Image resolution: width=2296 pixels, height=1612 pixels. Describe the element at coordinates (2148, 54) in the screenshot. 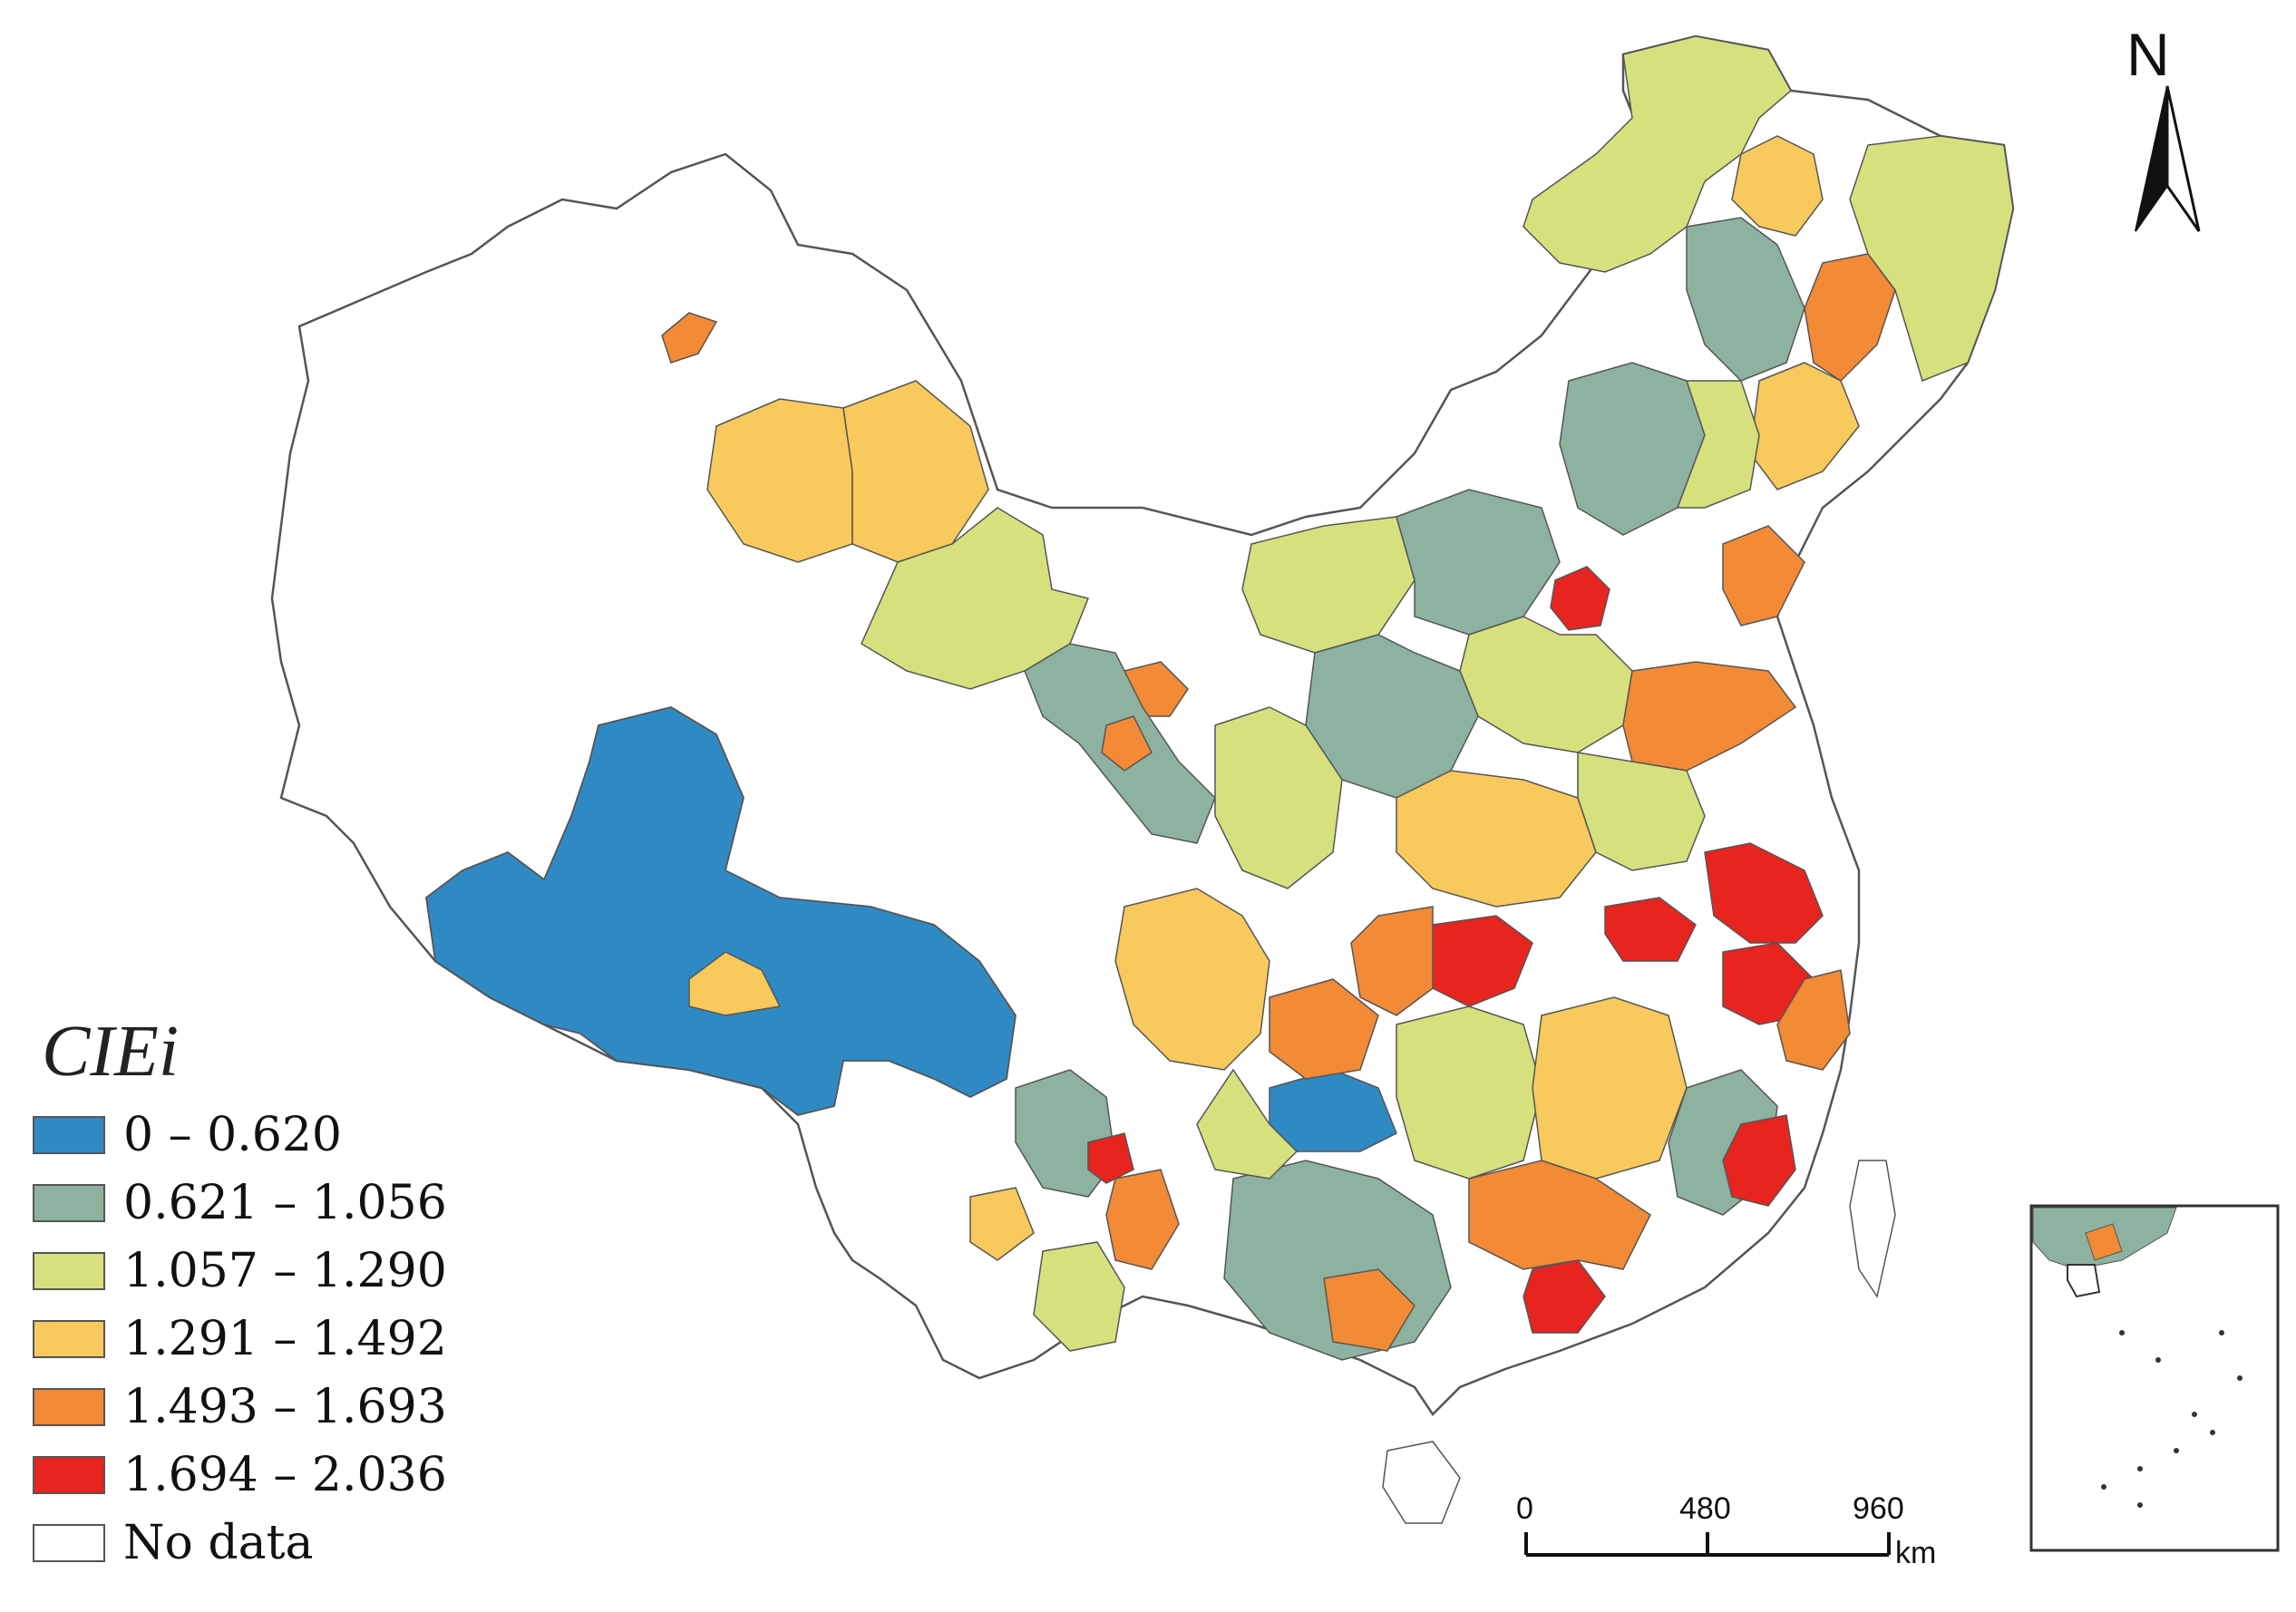

I see `north-label: N` at that location.